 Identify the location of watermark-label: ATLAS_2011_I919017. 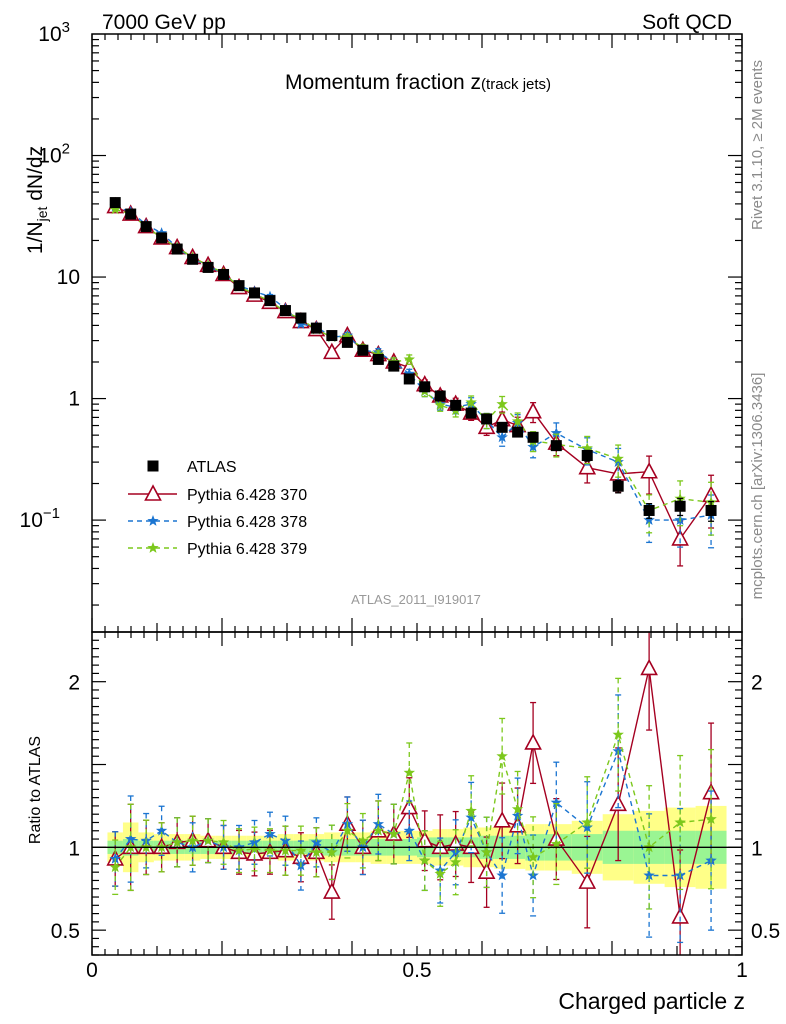
(416, 599).